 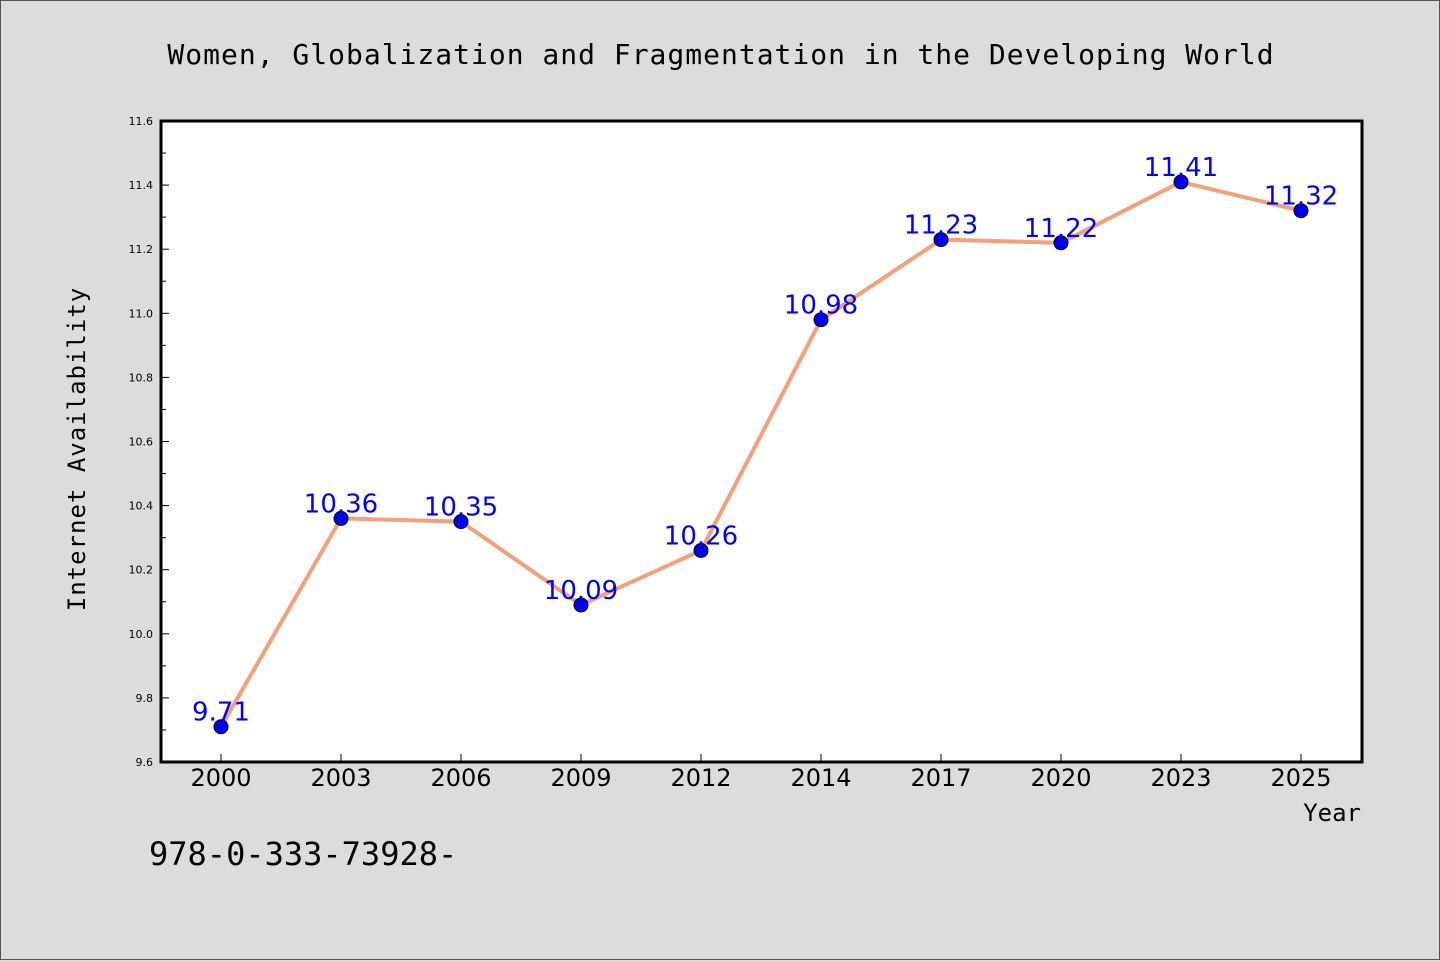 What do you see at coordinates (141, 313) in the screenshot?
I see `y-tick-label: 11.0` at bounding box center [141, 313].